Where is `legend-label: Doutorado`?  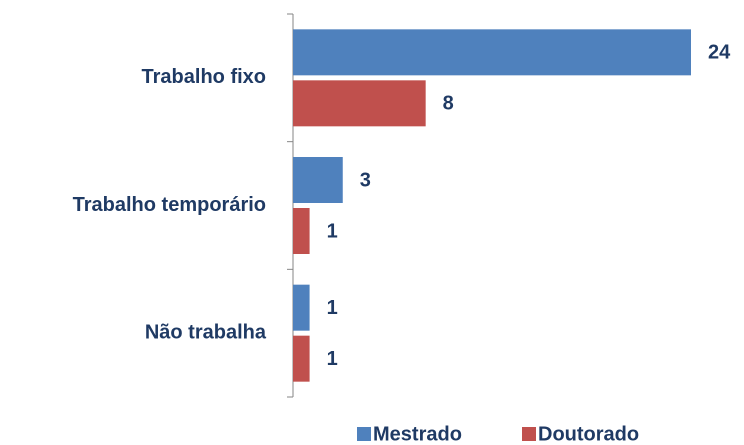 legend-label: Doutorado is located at coordinates (588, 434).